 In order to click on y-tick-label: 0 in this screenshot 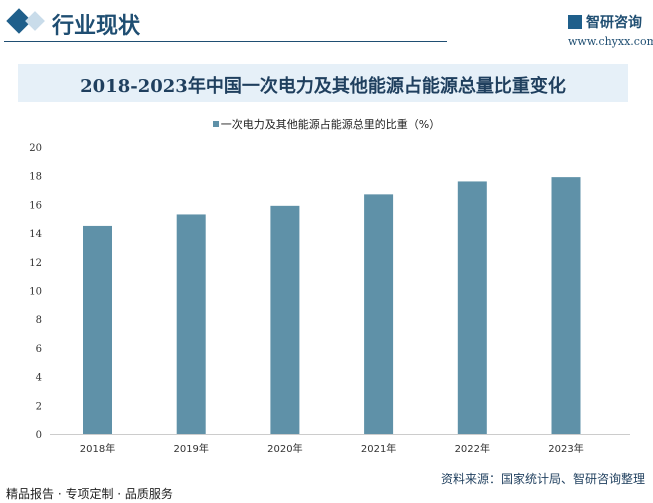, I will do `click(39, 435)`.